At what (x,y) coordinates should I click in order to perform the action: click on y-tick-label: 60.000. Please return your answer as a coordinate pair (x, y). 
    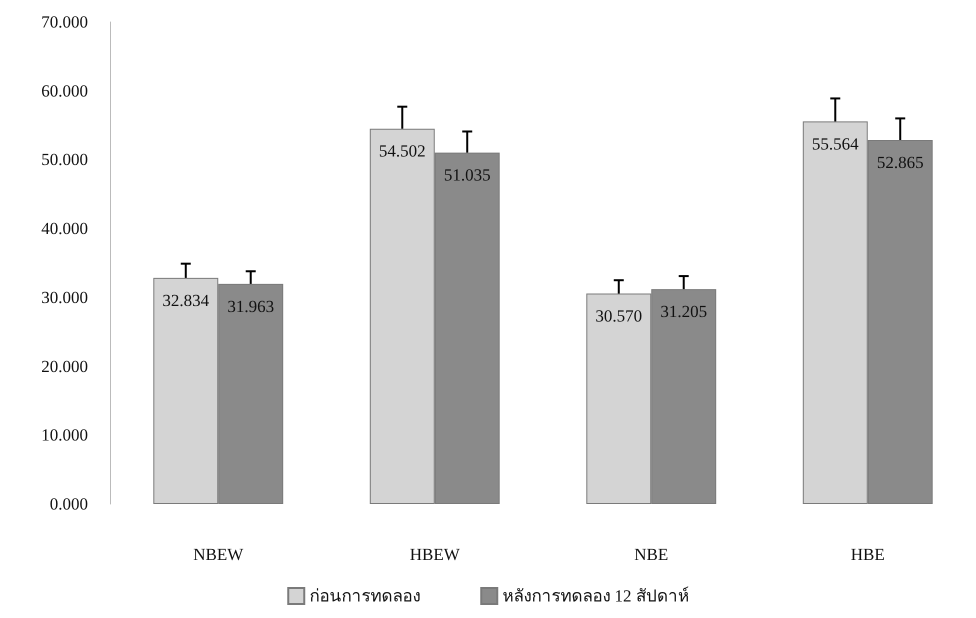
    Looking at the image, I should click on (64, 90).